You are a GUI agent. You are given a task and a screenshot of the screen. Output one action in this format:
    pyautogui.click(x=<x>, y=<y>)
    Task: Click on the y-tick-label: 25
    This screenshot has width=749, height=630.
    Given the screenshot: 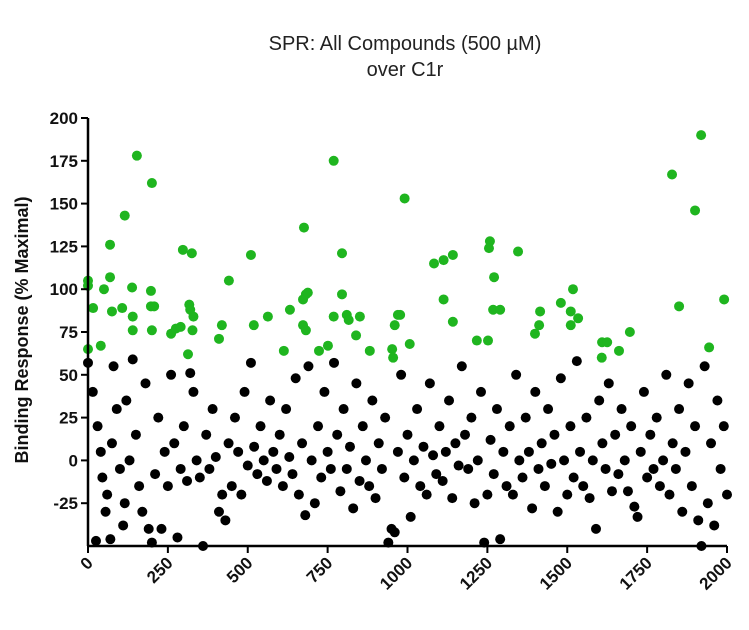 What is the action you would take?
    pyautogui.click(x=68, y=418)
    